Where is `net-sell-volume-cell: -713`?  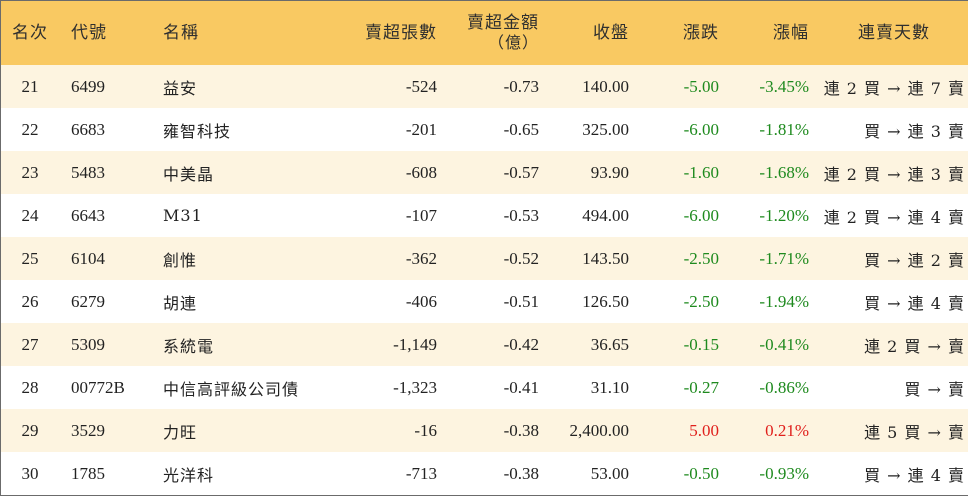
net-sell-volume-cell: -713 is located at coordinates (421, 473).